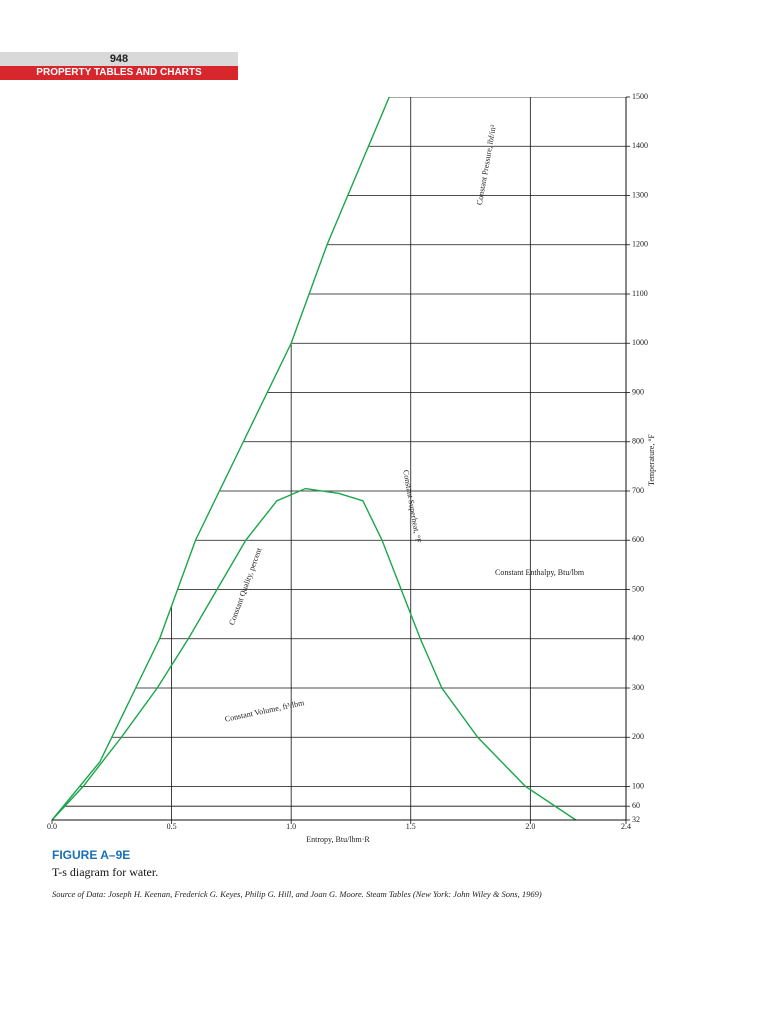 The image size is (768, 1024). What do you see at coordinates (626, 826) in the screenshot?
I see `x-tick-label: 2.4` at bounding box center [626, 826].